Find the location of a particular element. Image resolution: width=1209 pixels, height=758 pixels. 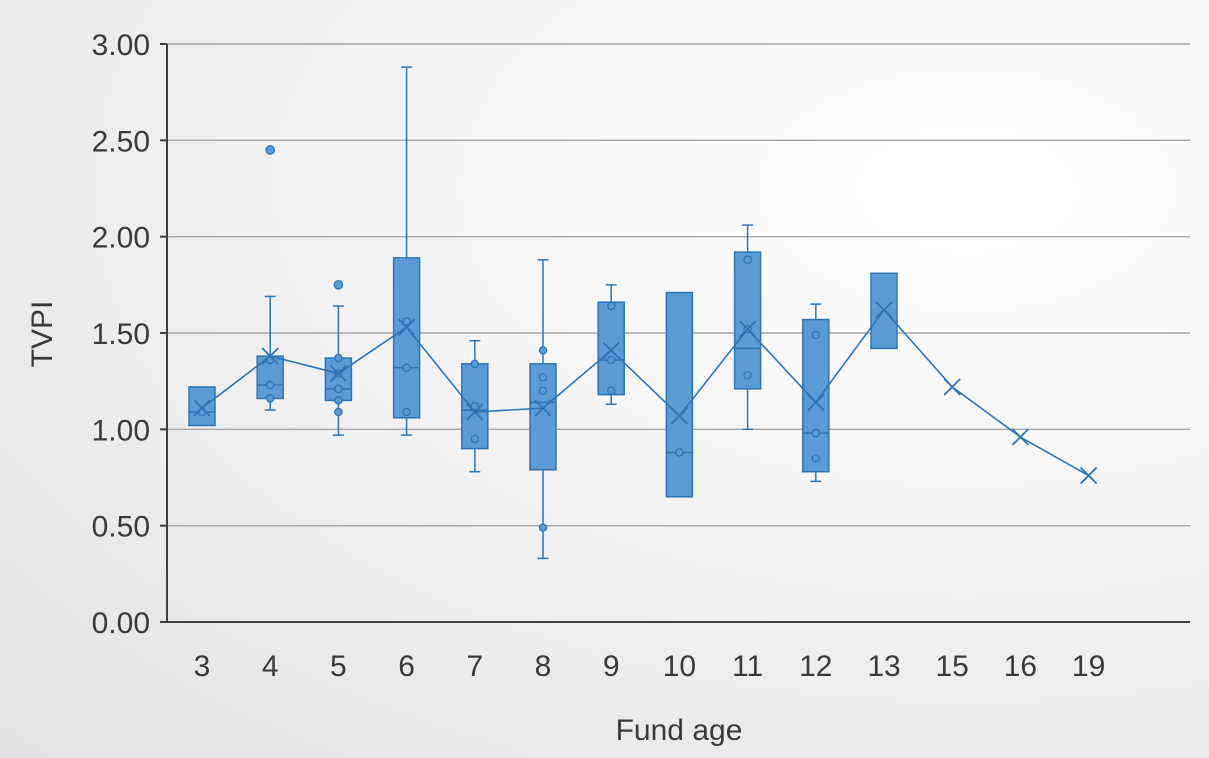

x-tick-label: 8 is located at coordinates (543, 666).